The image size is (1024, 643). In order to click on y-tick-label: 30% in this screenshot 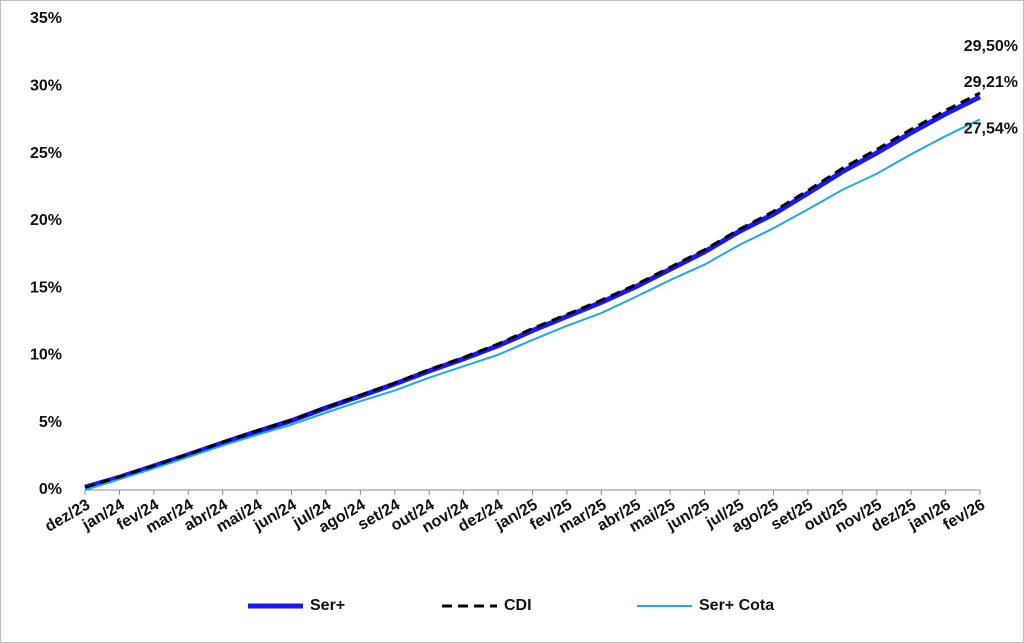, I will do `click(46, 86)`.